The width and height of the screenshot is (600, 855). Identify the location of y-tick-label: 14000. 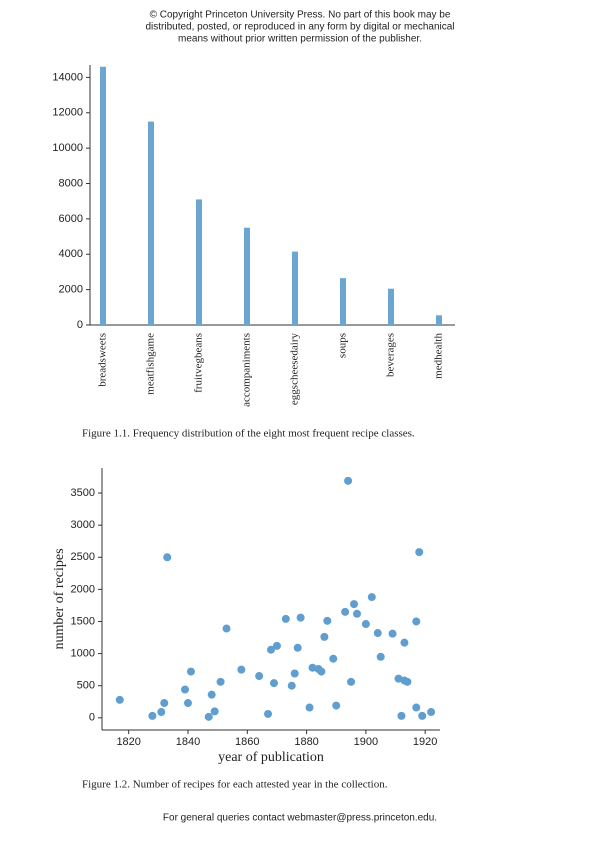
(67, 77).